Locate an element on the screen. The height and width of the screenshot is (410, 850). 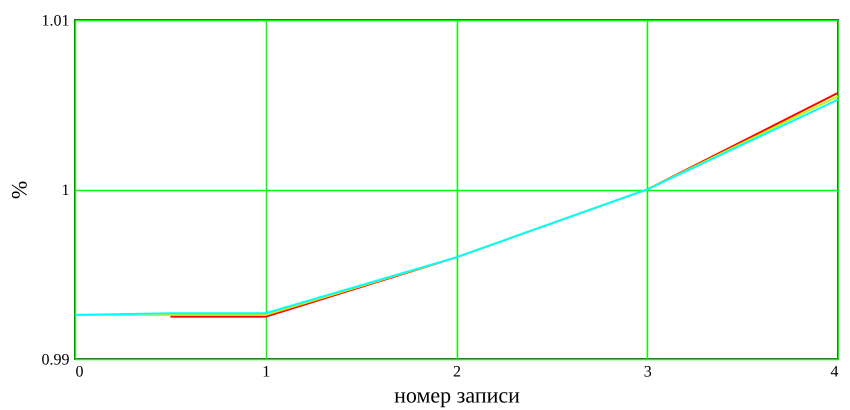
x-axis-title: номер записи is located at coordinates (457, 395).